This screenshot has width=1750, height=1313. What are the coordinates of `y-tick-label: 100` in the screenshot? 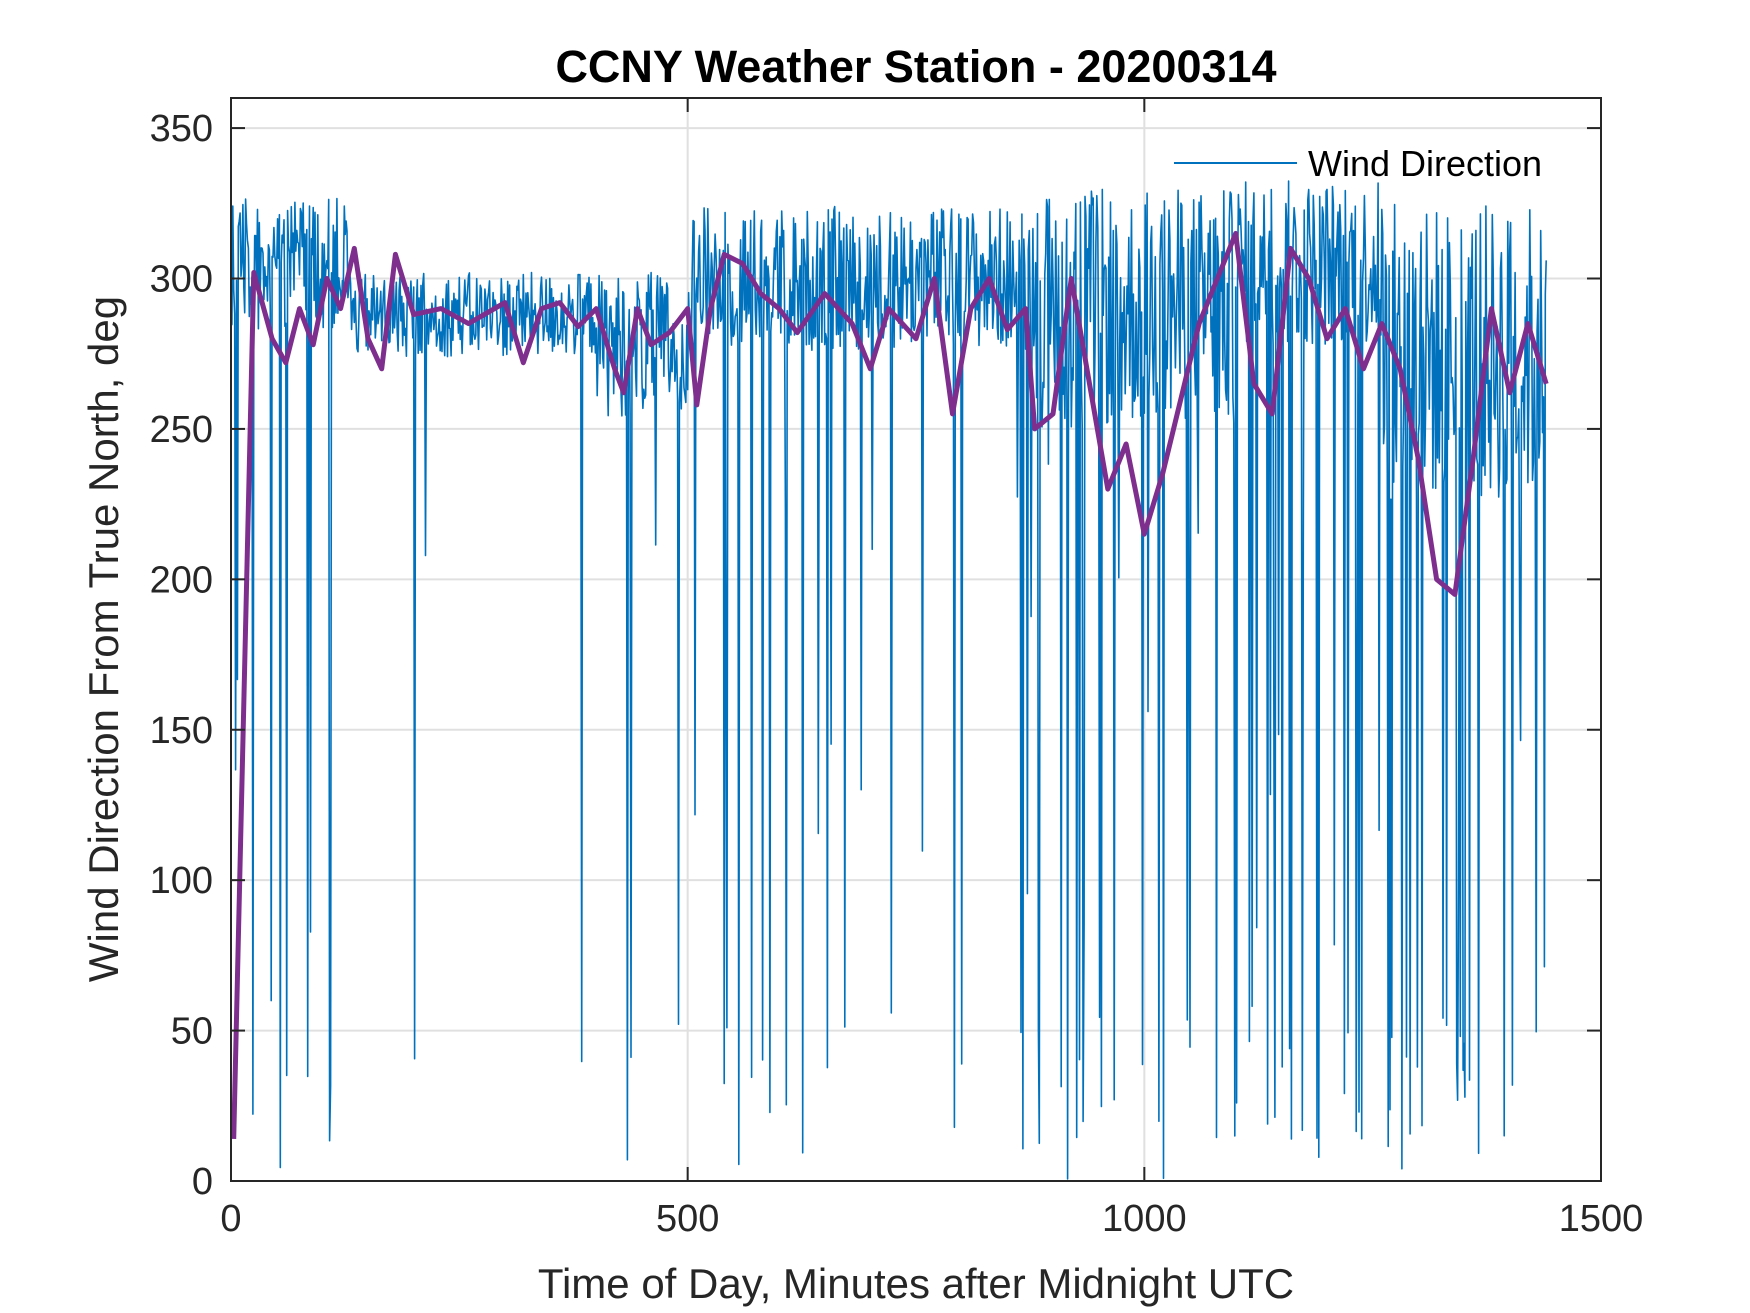 It's located at (181, 881).